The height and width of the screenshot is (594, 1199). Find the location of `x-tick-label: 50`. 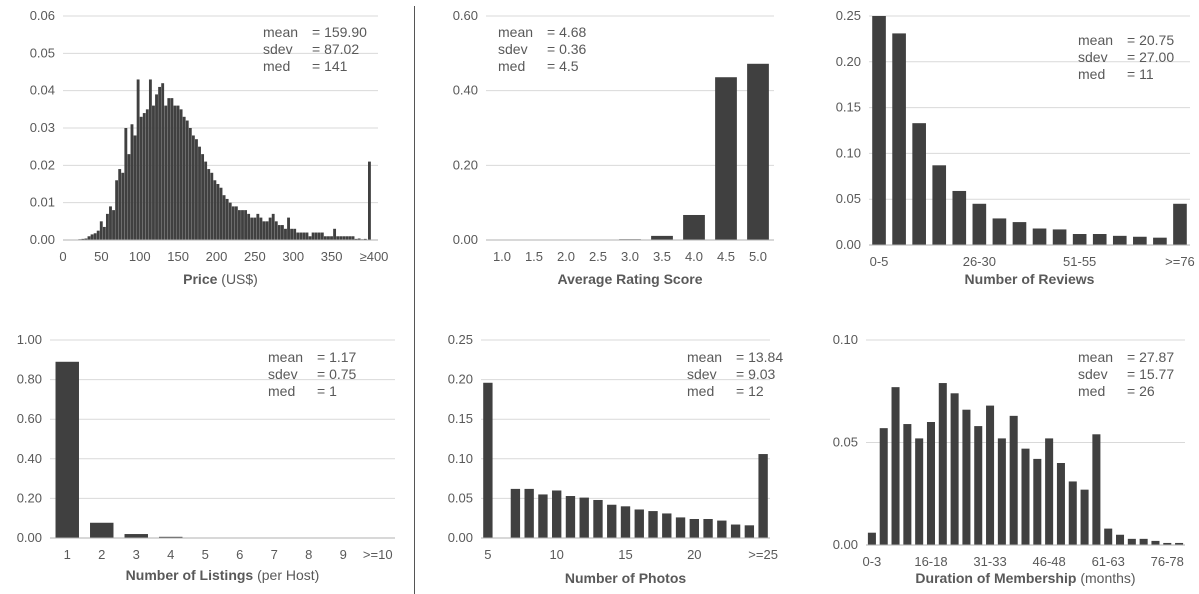

x-tick-label: 50 is located at coordinates (101, 256).